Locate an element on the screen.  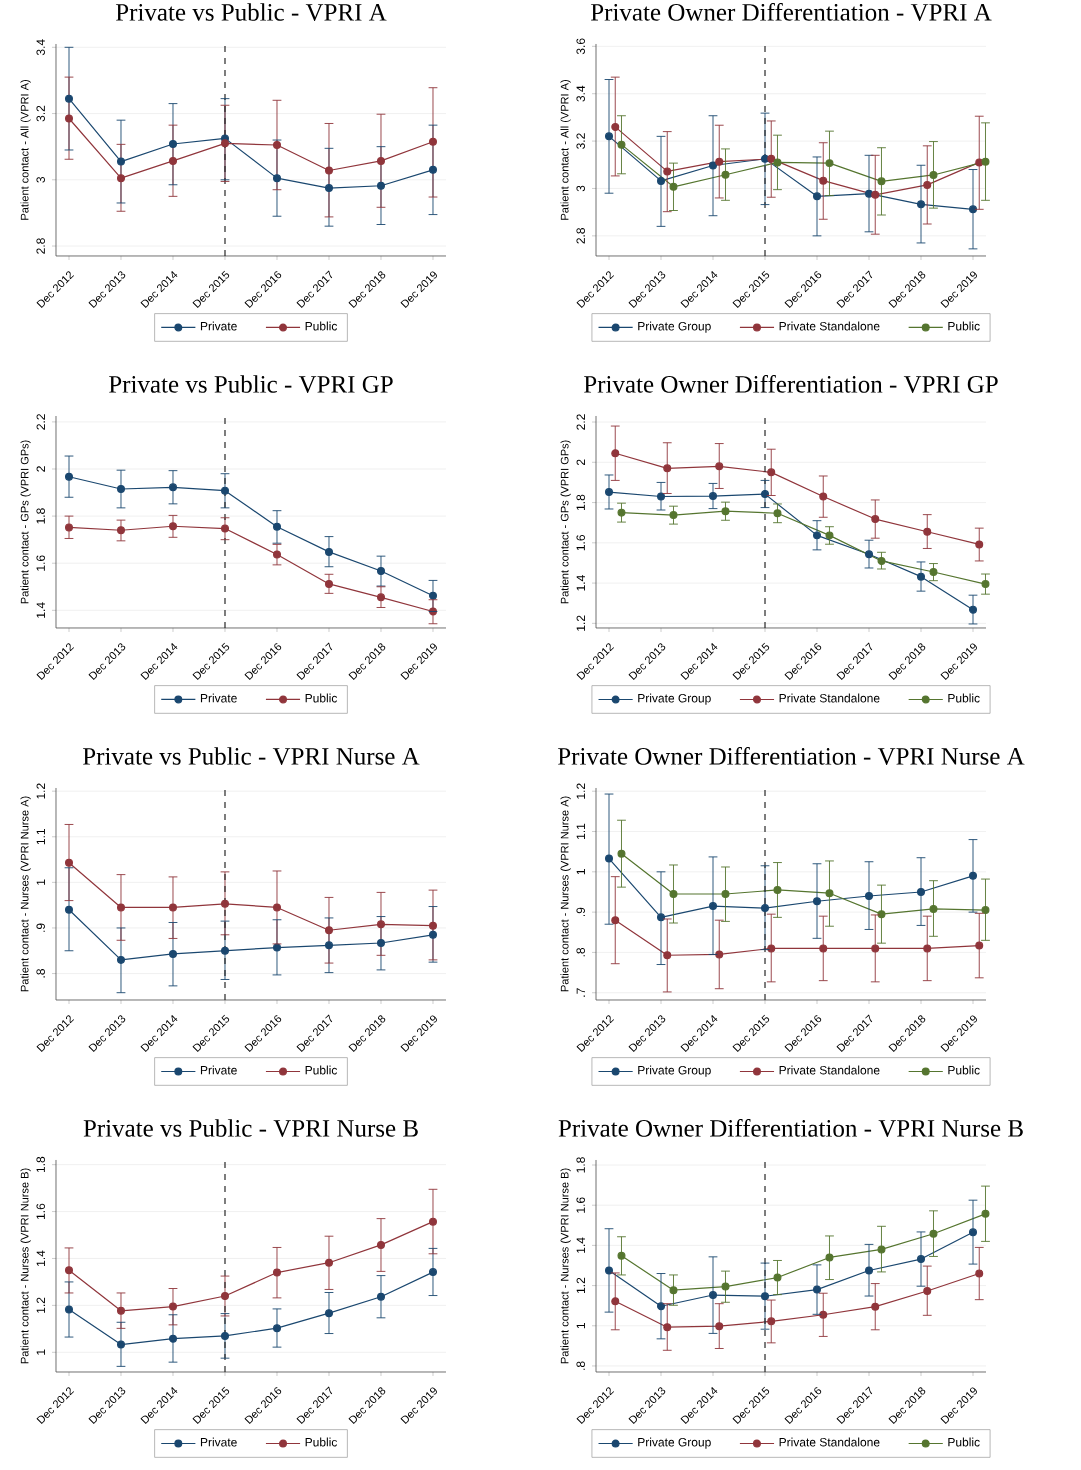
chart-title: Private vs Public - VPRI GP is located at coordinates (251, 384).